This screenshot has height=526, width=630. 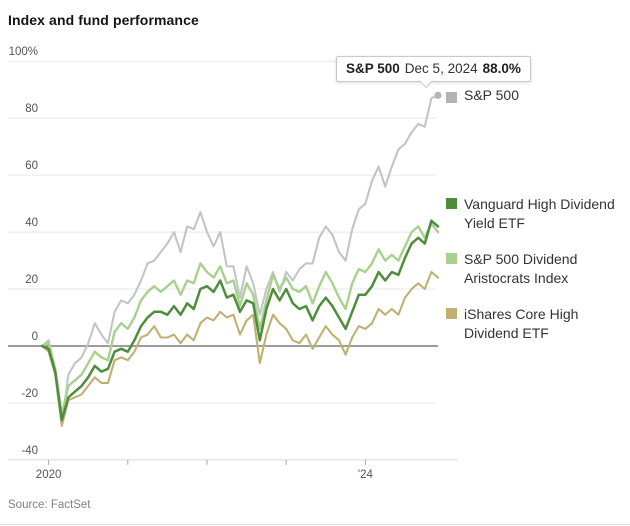 I want to click on y-tick-label: 60, so click(x=31, y=166).